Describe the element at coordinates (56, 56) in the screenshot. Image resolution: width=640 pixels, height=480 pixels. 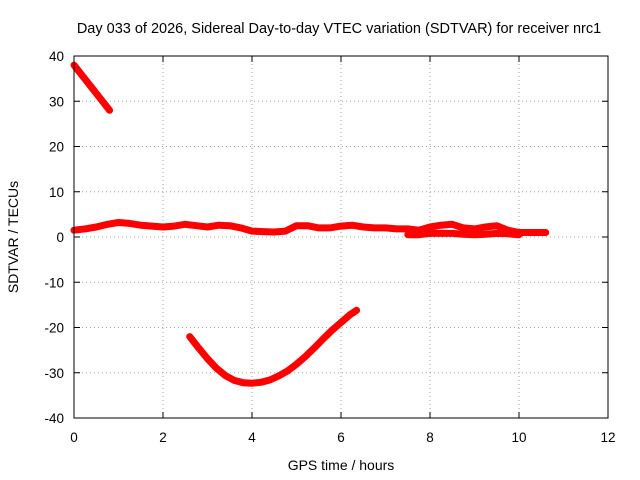
I see `y-tick-label: 40` at that location.